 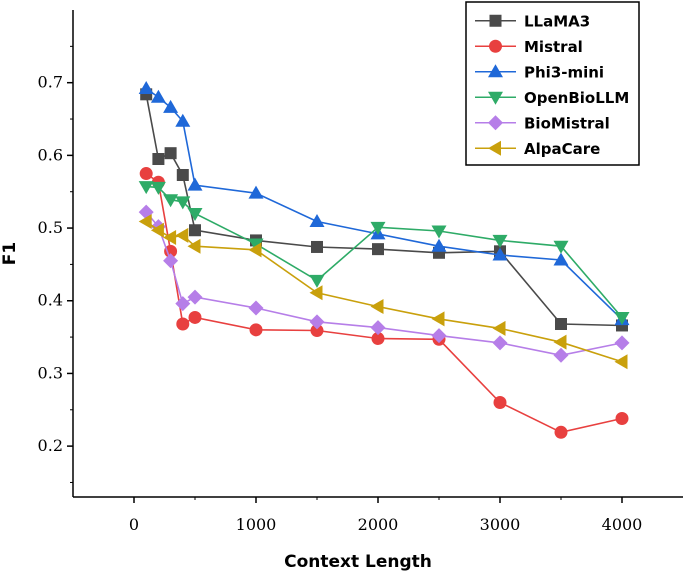 I want to click on legend-marker-phi3-mini, so click(x=495, y=71).